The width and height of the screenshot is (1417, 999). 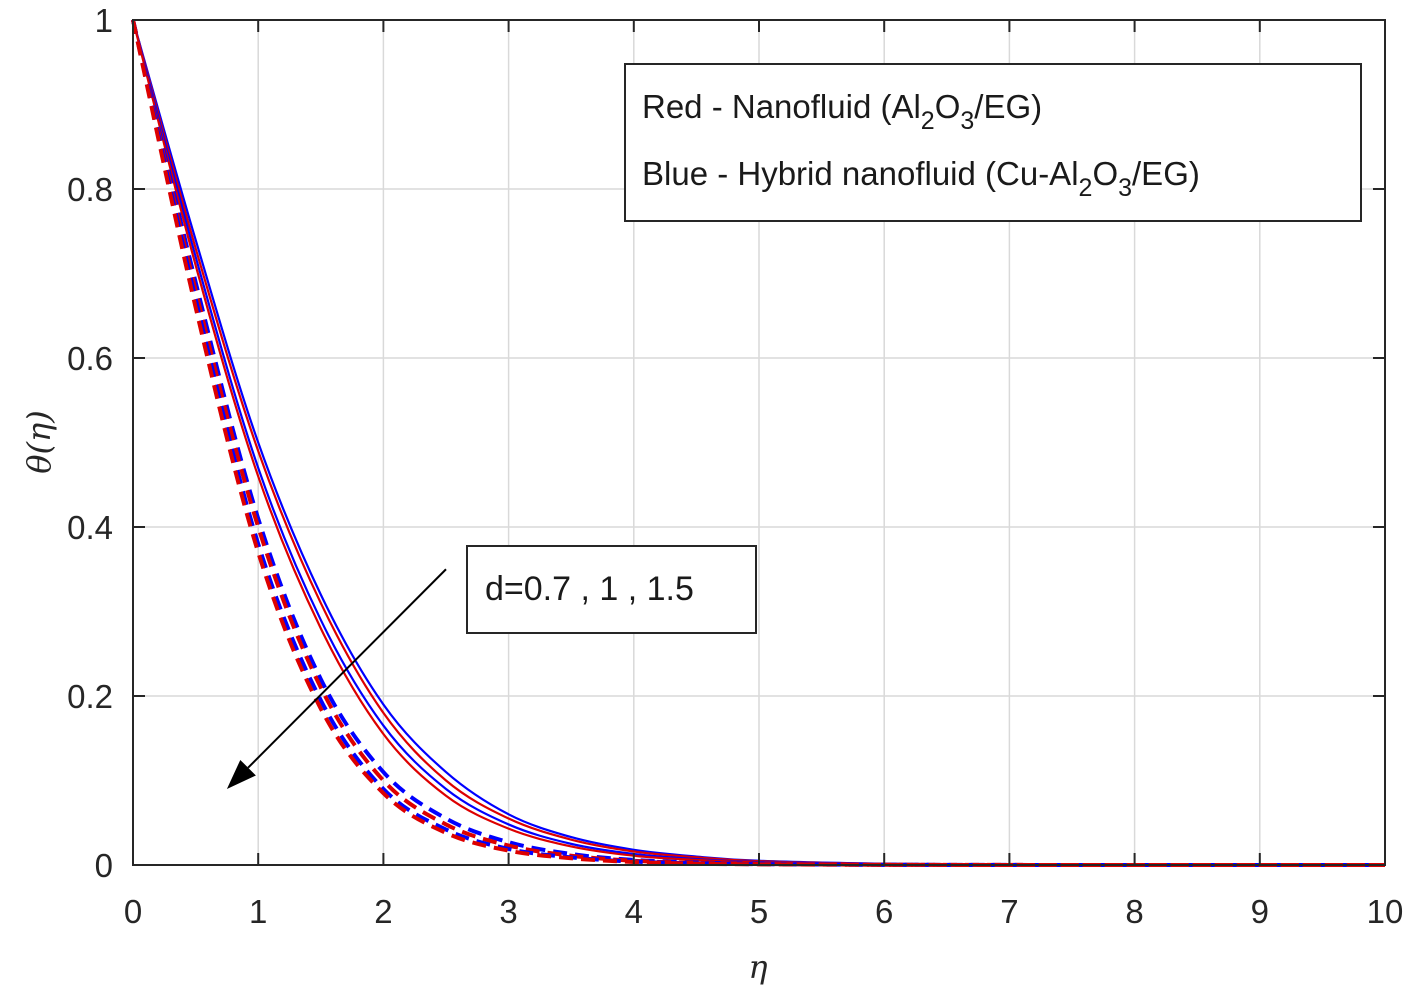 I want to click on x-tick-label: 4, so click(x=634, y=911).